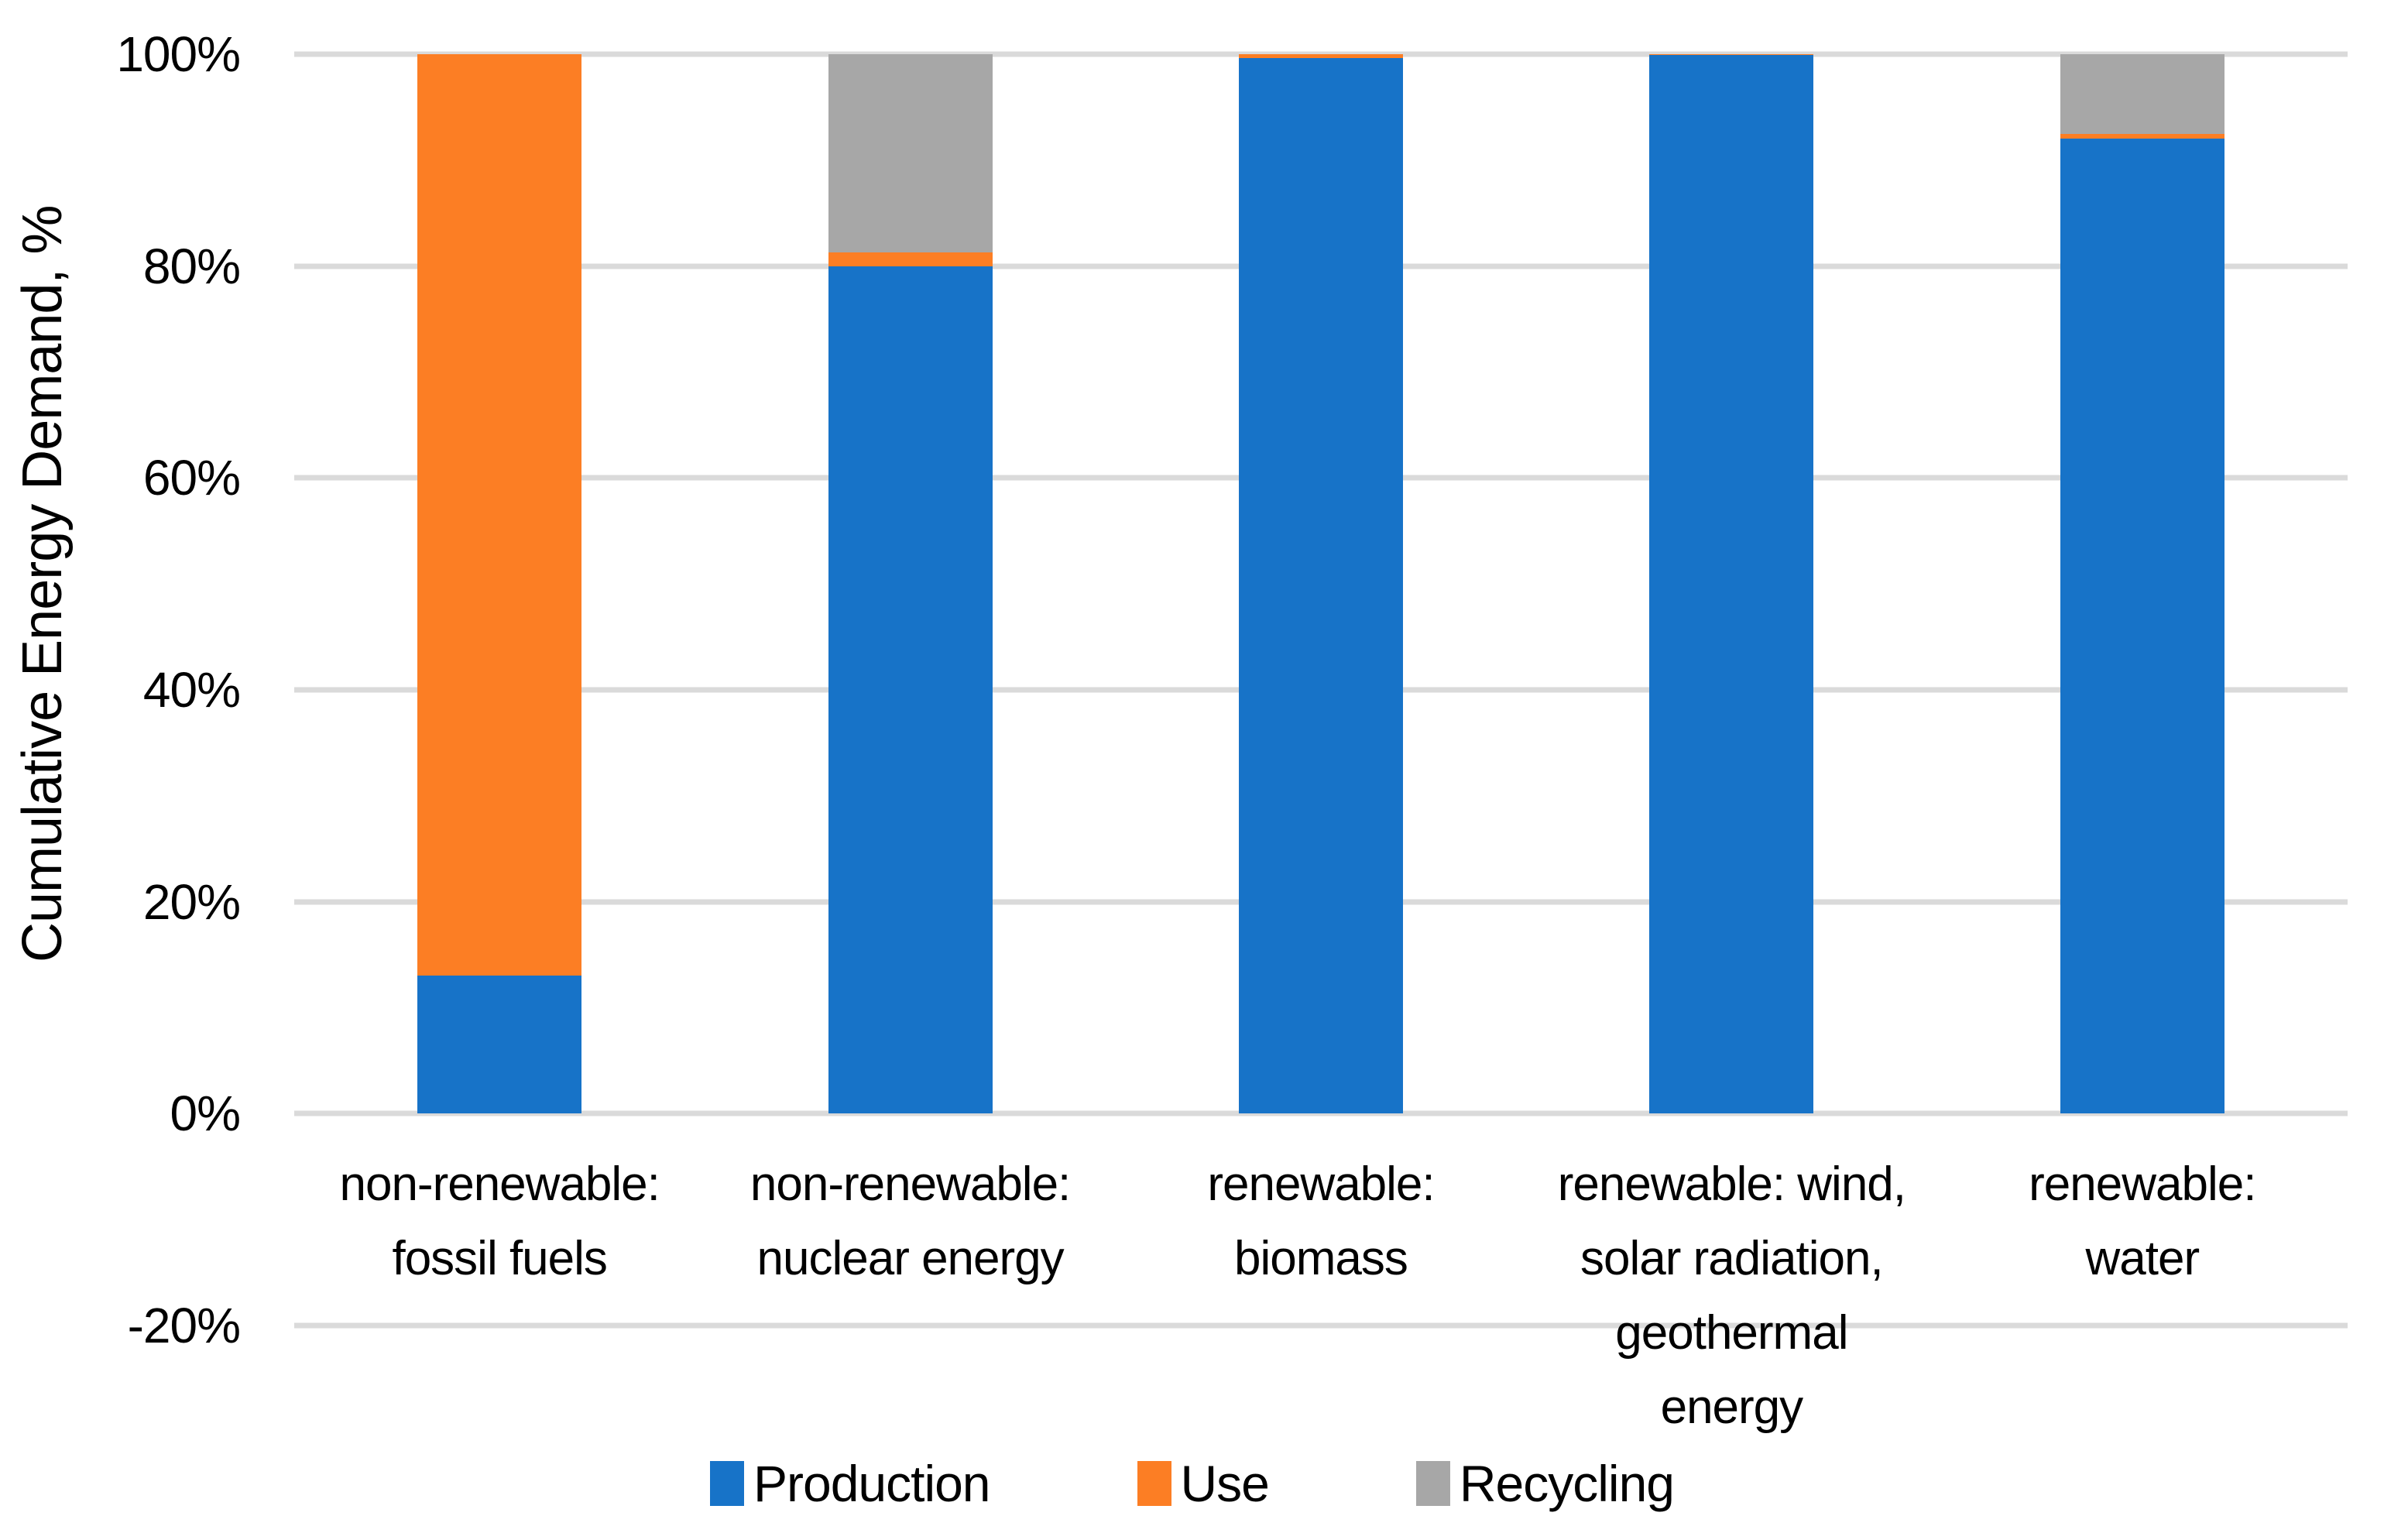 This screenshot has width=2384, height=1540. I want to click on legend: Production Use Recycling, so click(1192, 1483).